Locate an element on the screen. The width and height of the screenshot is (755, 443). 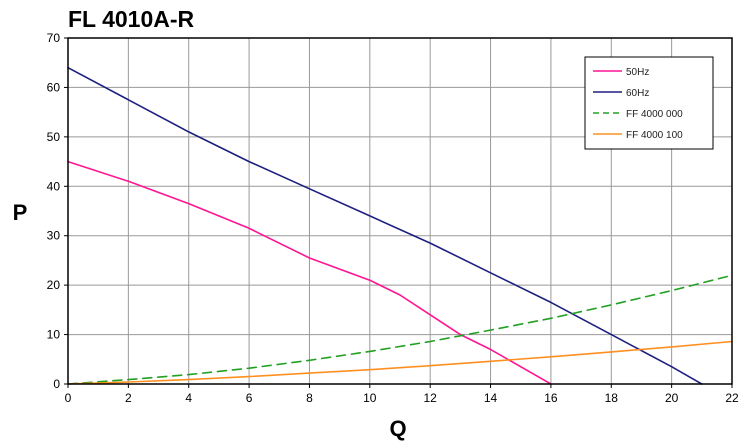
x-tick-label: 16 is located at coordinates (551, 398).